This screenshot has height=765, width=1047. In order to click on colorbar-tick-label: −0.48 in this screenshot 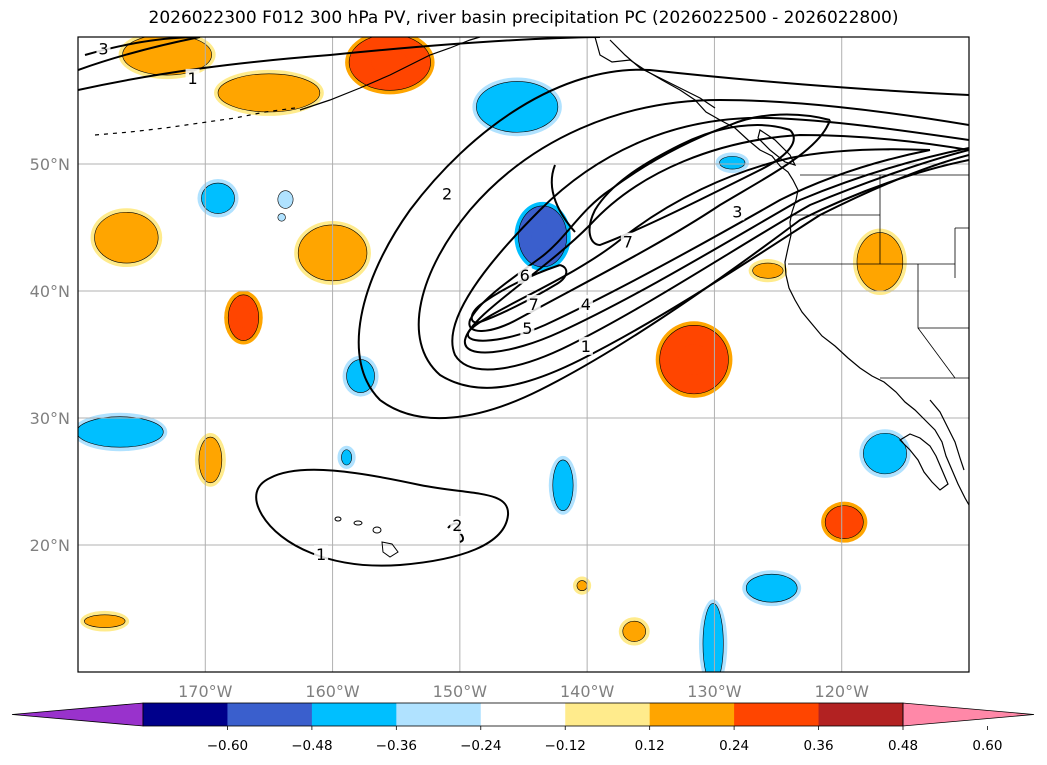, I will do `click(311, 746)`.